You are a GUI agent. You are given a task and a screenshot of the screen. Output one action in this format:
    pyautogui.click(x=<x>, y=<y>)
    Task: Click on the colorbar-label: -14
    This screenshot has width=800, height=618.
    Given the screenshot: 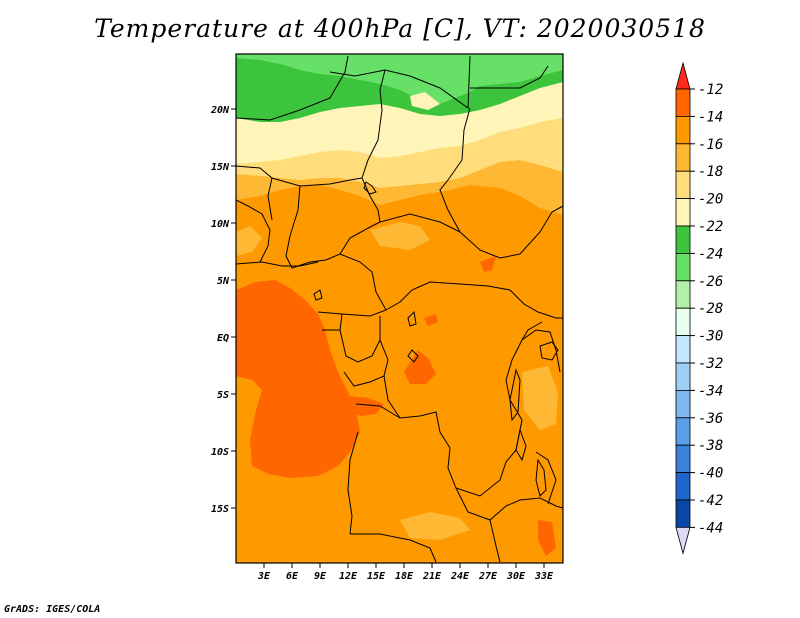 What is the action you would take?
    pyautogui.click(x=710, y=117)
    